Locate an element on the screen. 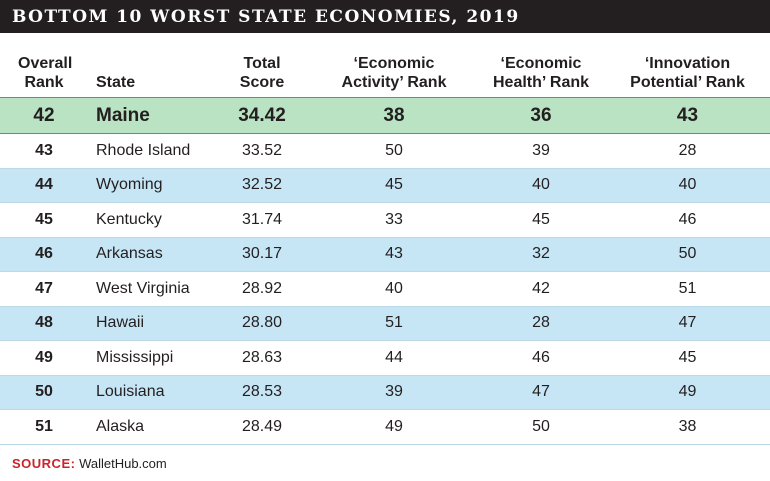 This screenshot has height=481, width=770. cell-state: Kentucky is located at coordinates (129, 219).